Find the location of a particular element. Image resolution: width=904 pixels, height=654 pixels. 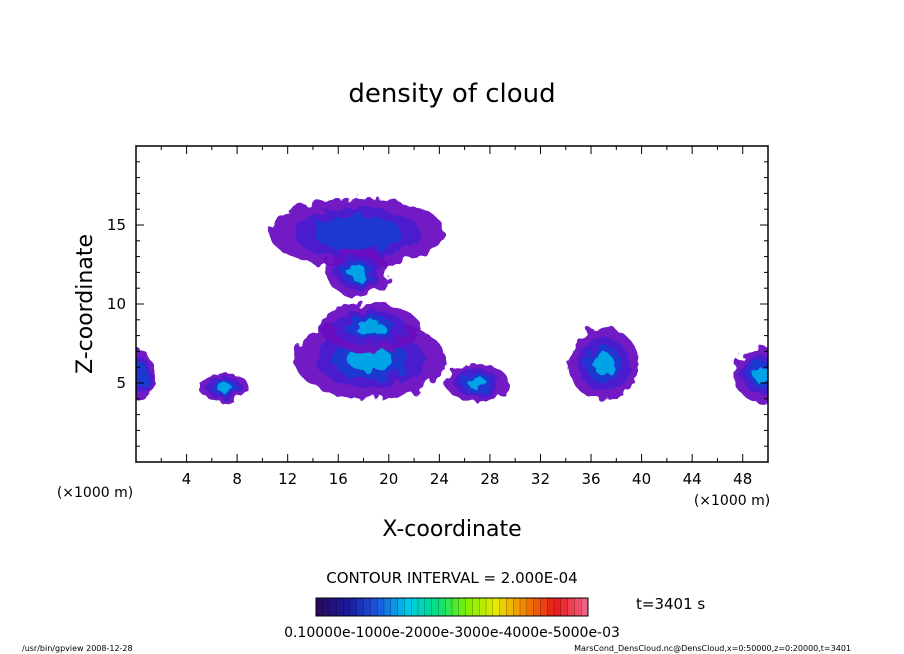

colorbar is located at coordinates (452, 607).